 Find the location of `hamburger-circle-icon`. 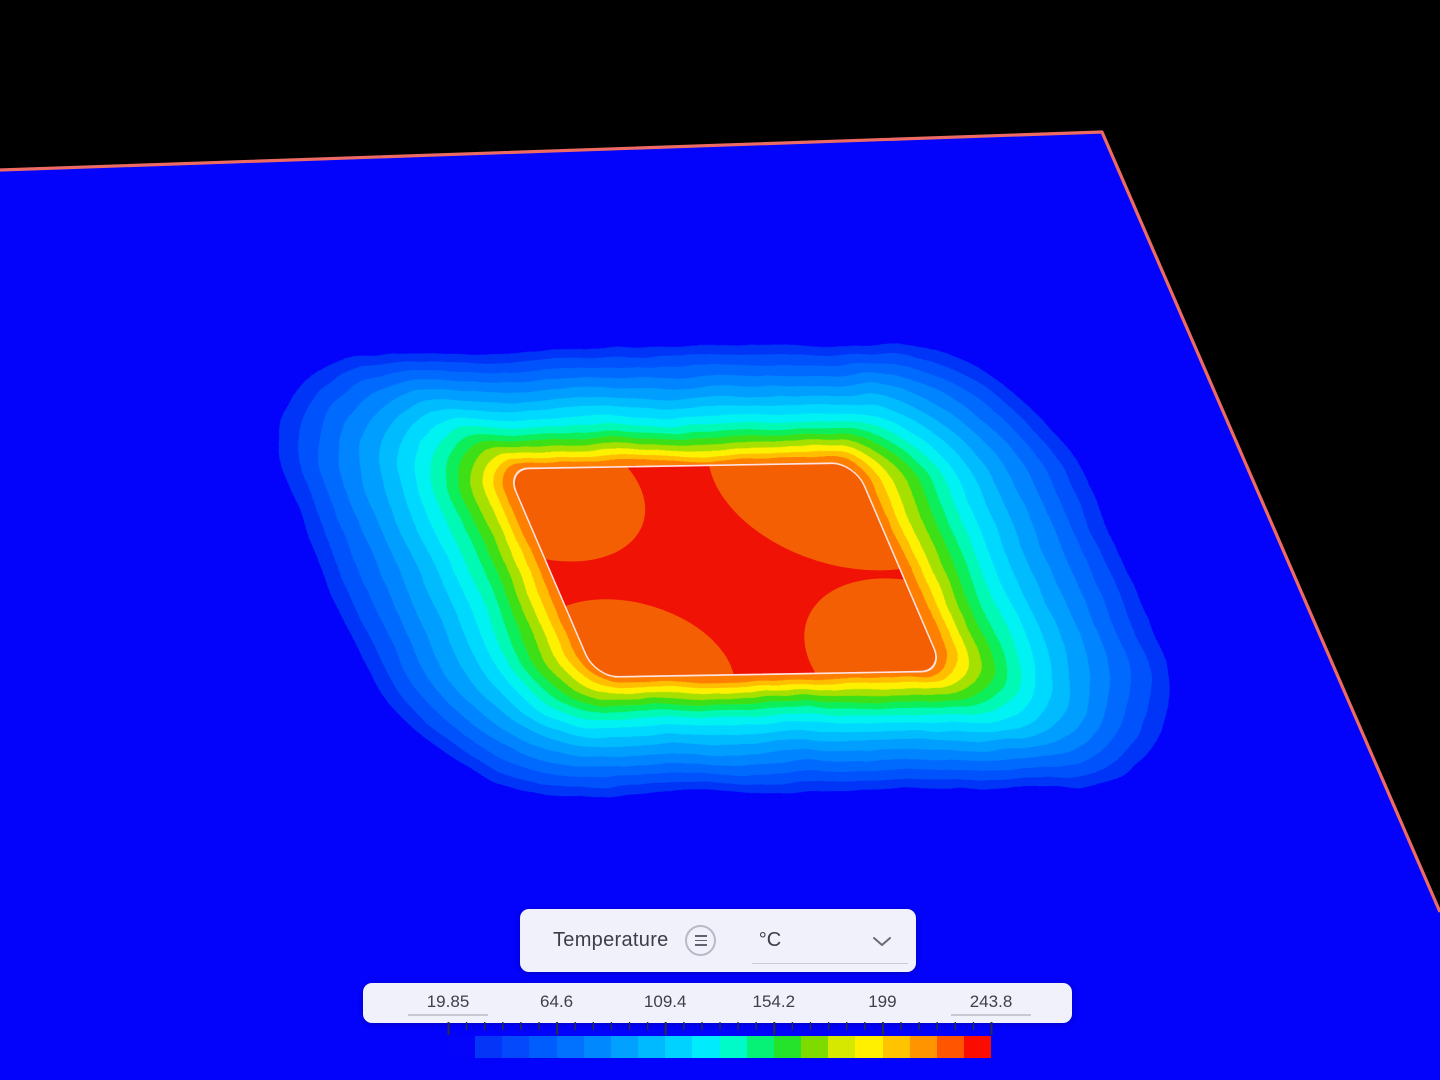

hamburger-circle-icon is located at coordinates (700, 940).